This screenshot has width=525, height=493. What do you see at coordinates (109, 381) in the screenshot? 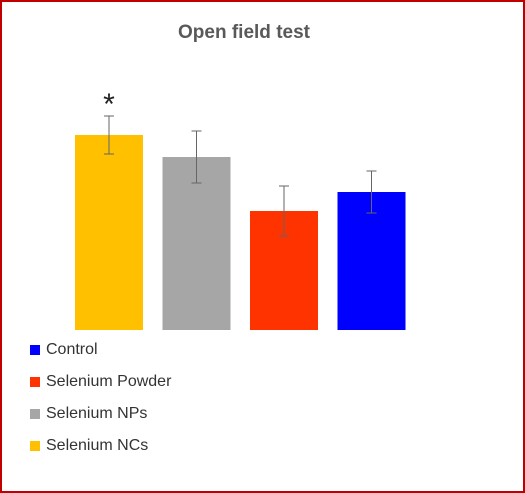
I see `legend-label: Selenium Powder` at bounding box center [109, 381].